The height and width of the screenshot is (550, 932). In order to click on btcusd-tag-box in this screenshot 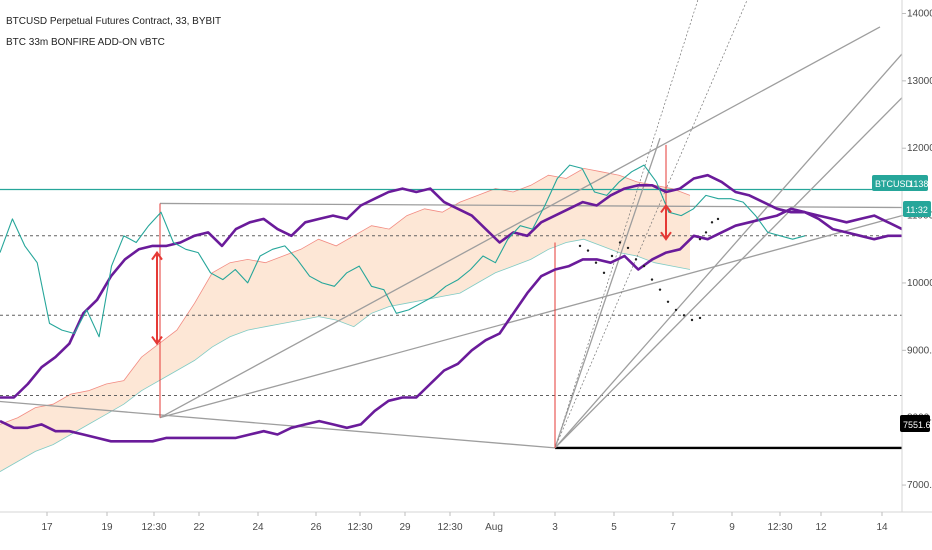, I will do `click(900, 183)`.